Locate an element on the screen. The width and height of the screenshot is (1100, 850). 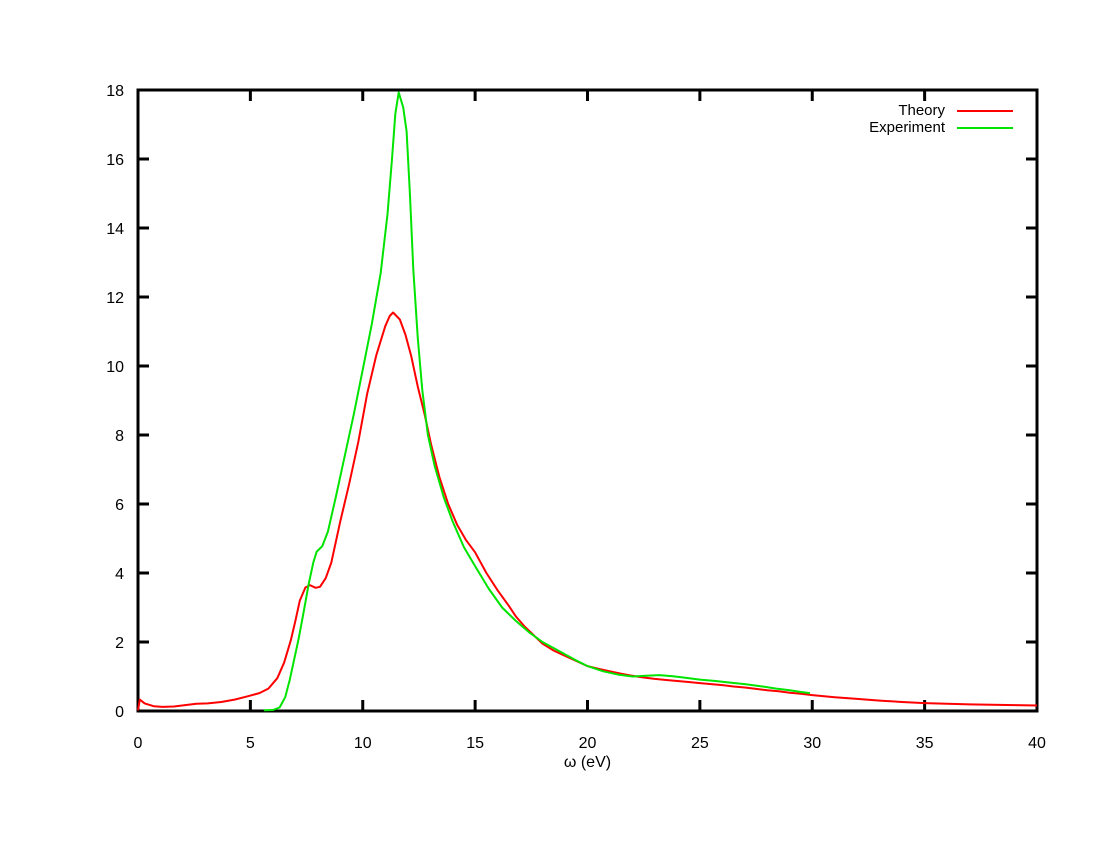
y-tick-label: 0 is located at coordinates (119, 712).